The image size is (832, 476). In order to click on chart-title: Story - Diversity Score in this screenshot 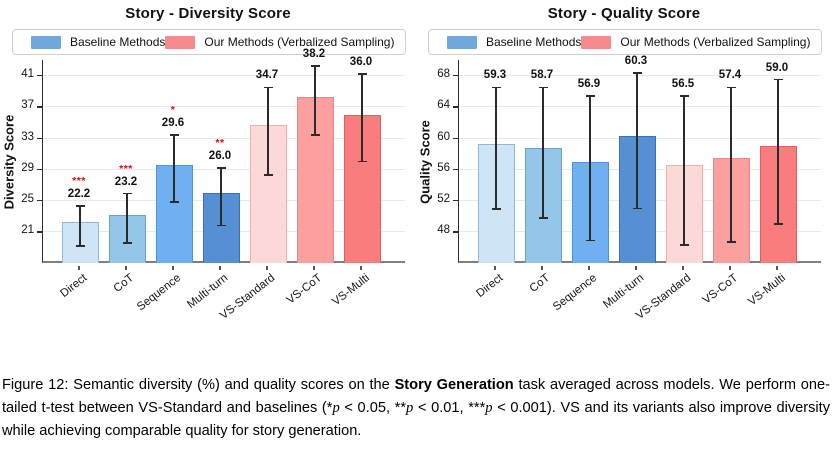, I will do `click(208, 13)`.